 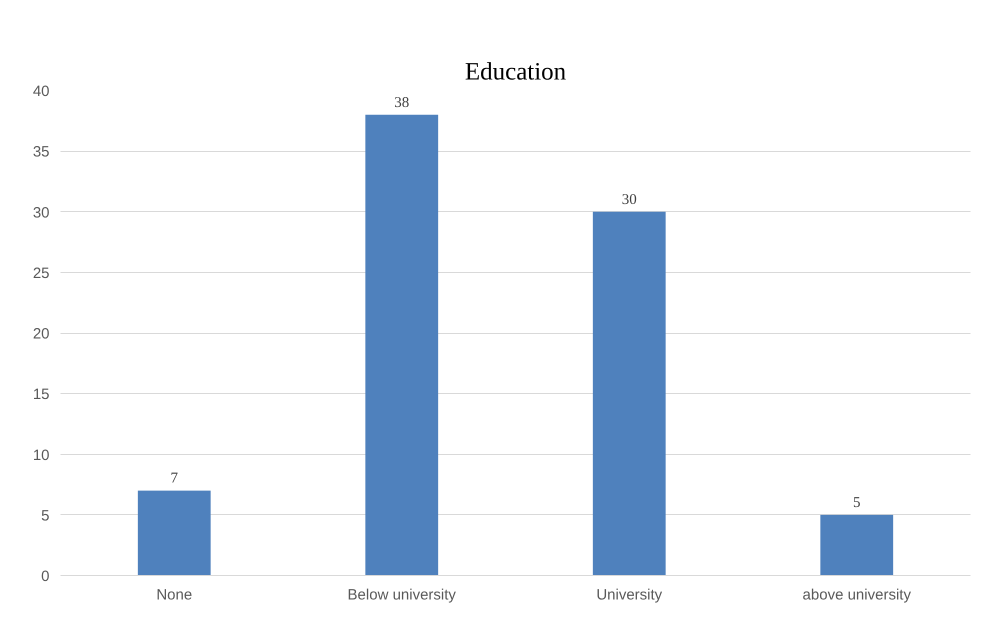 What do you see at coordinates (856, 502) in the screenshot?
I see `data-label: 5` at bounding box center [856, 502].